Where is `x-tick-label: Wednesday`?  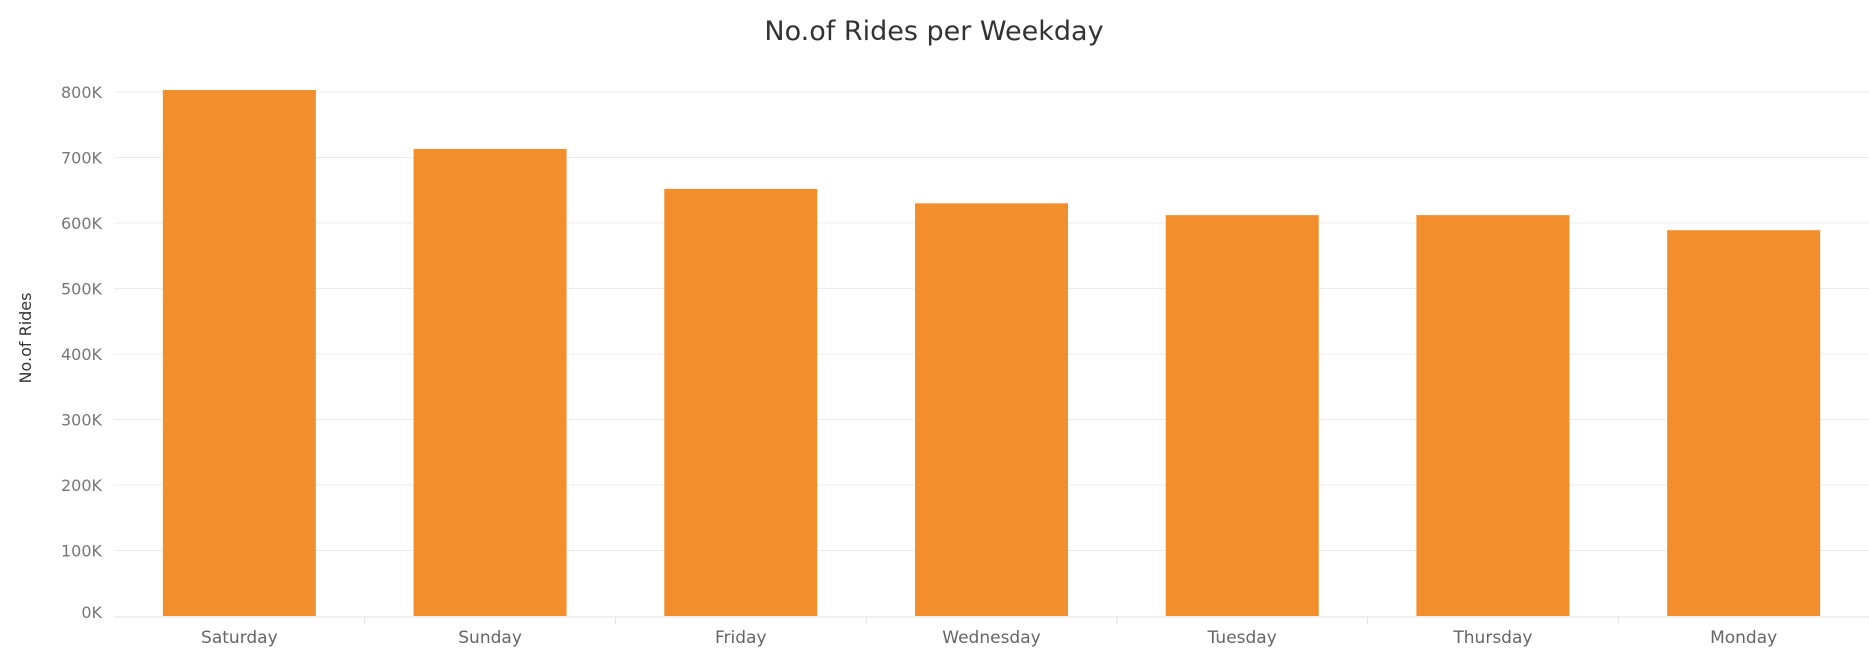
x-tick-label: Wednesday is located at coordinates (991, 638).